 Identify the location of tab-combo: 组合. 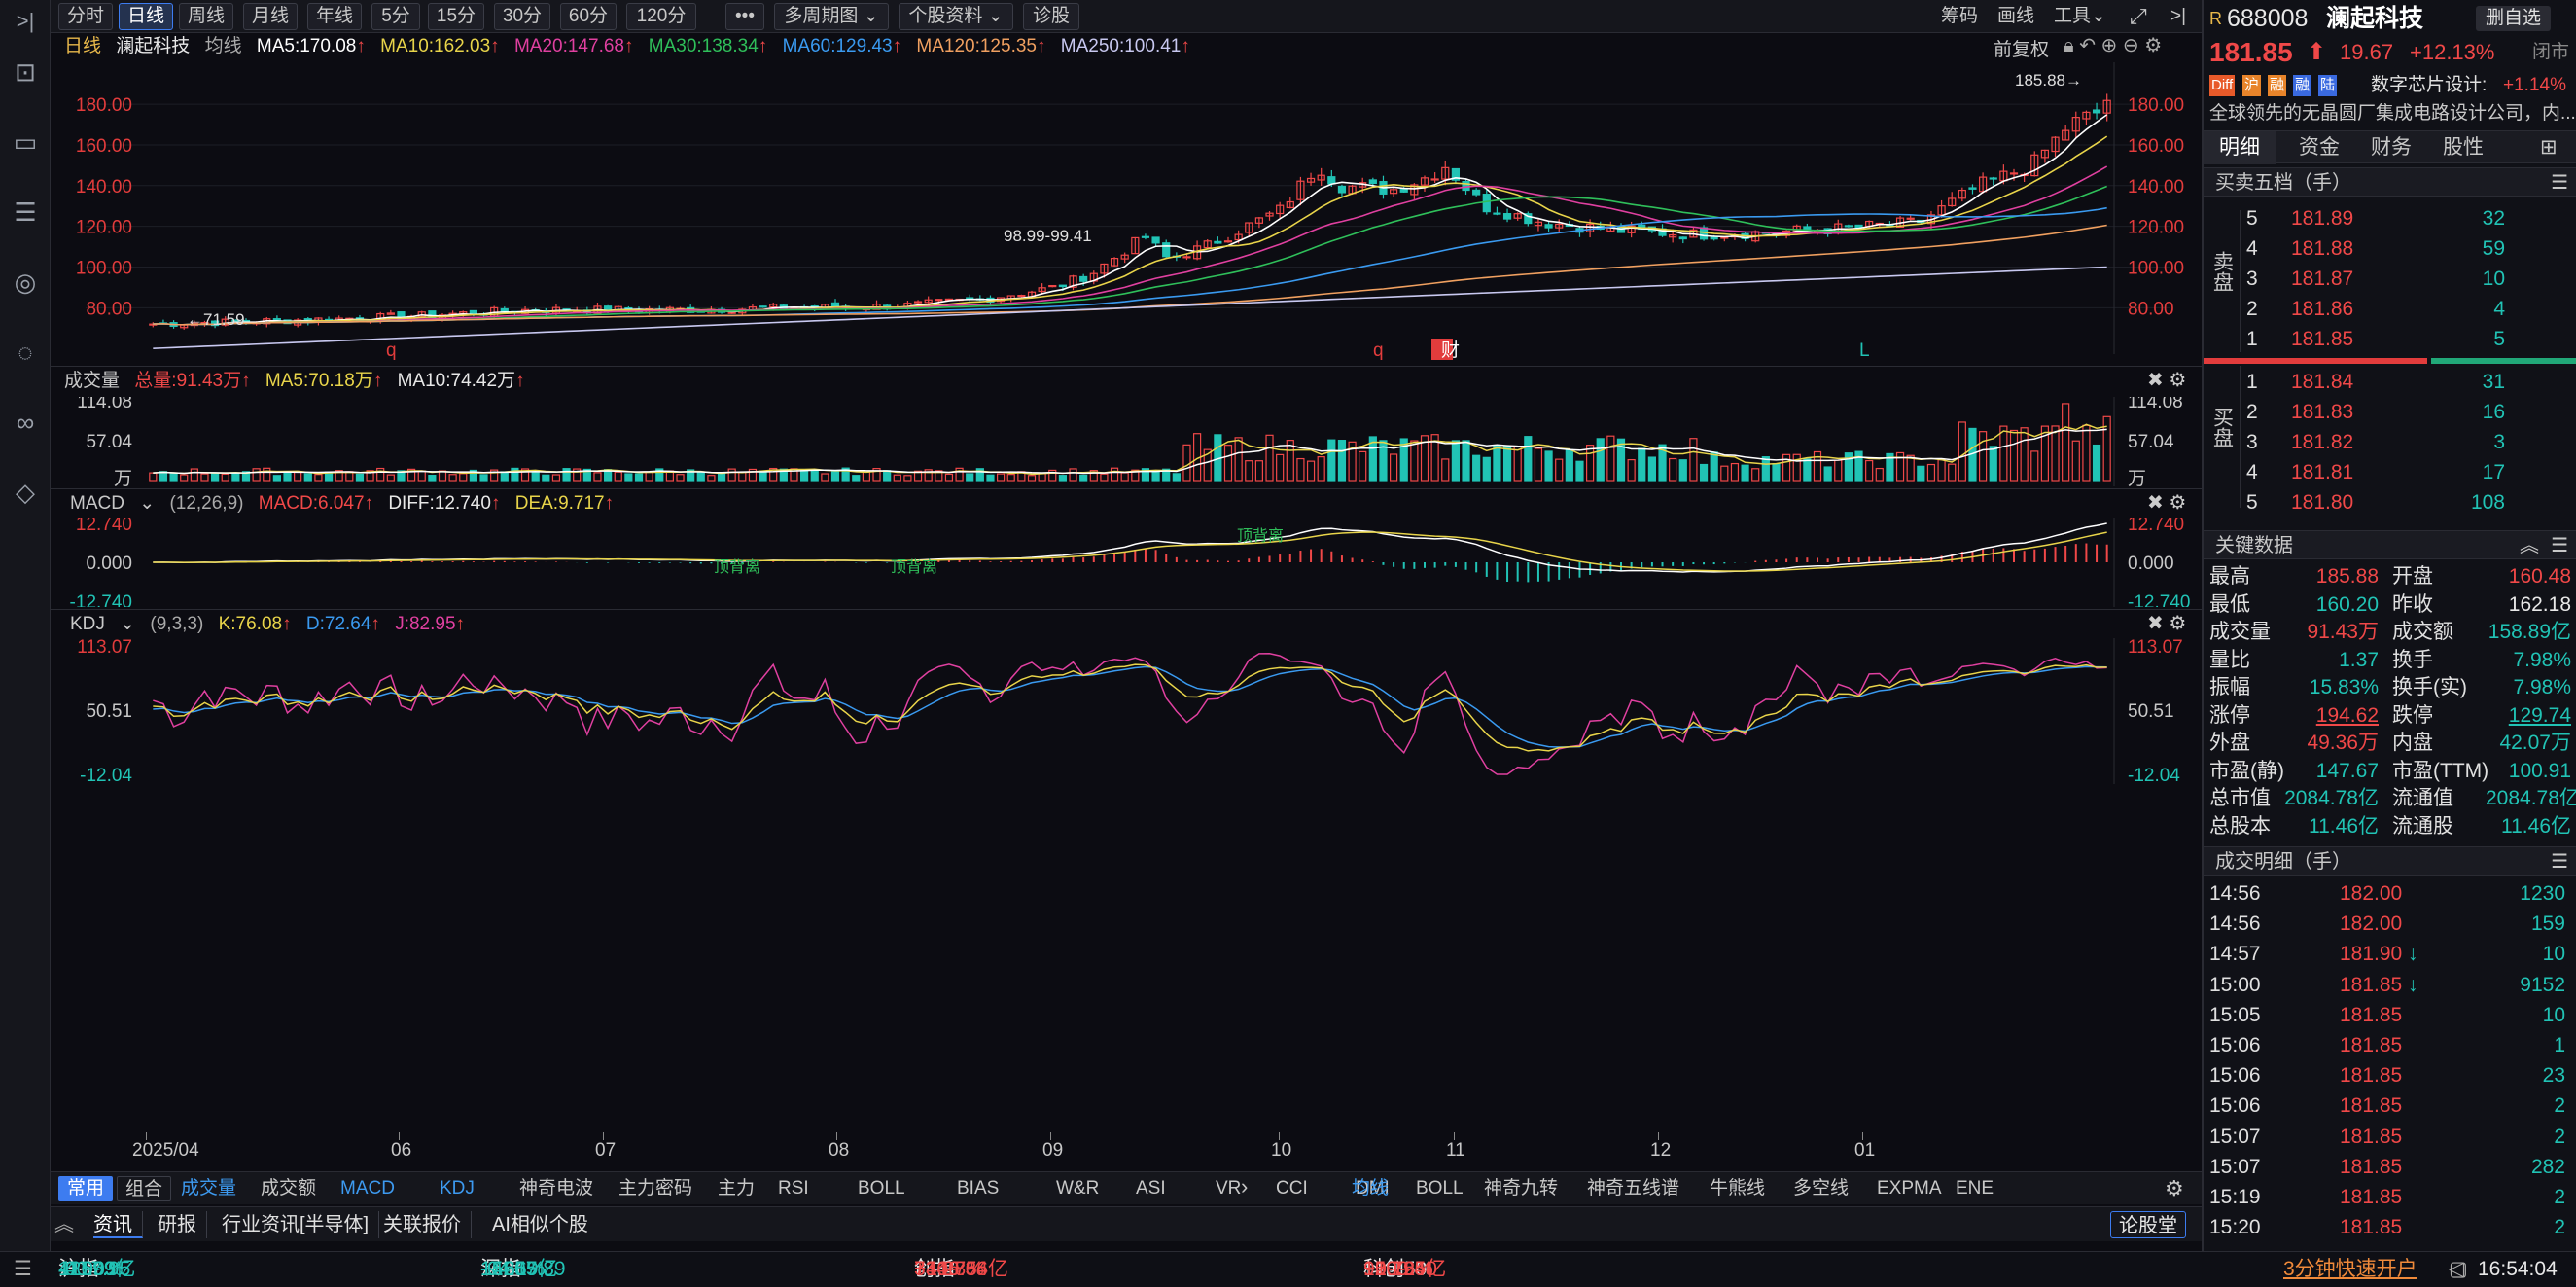
(144, 1188).